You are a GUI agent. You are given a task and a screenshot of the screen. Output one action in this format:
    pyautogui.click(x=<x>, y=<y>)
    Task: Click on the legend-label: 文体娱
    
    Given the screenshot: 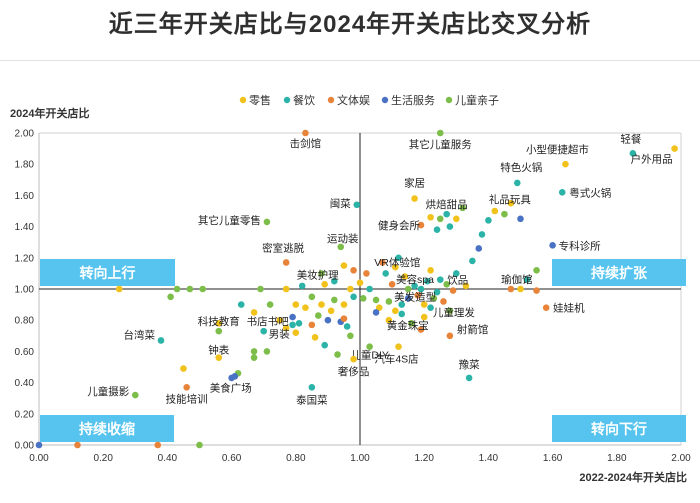 What is the action you would take?
    pyautogui.click(x=353, y=100)
    